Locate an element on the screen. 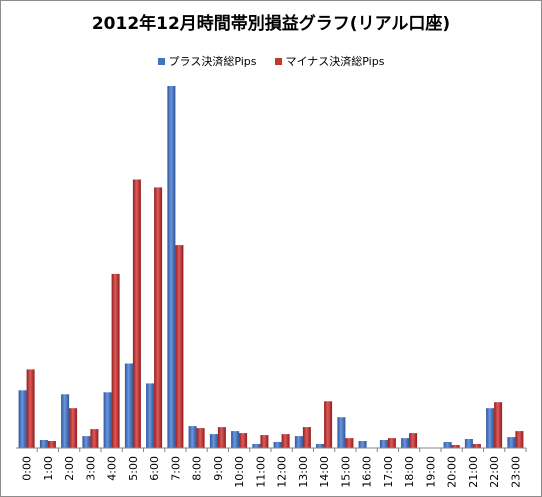 This screenshot has width=542, height=497. x-tick-label-1: 1:00 is located at coordinates (48, 468).